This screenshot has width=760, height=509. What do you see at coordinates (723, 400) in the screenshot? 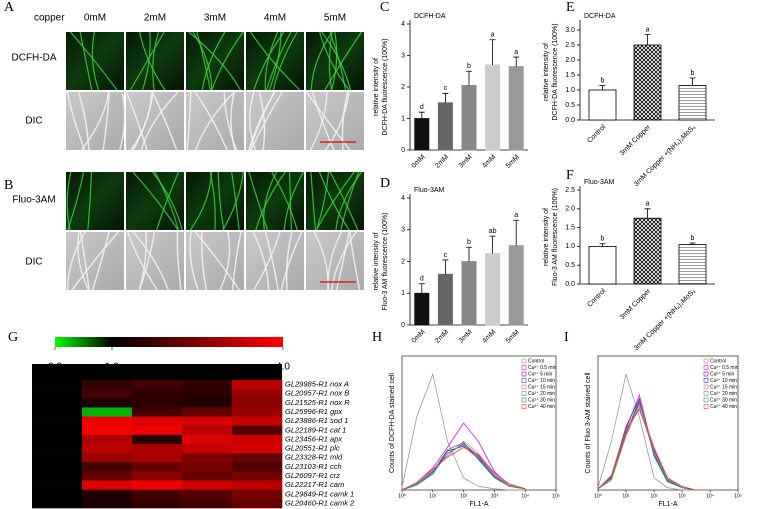
I see `legend-label: Cu²⁺ 30 min` at bounding box center [723, 400].